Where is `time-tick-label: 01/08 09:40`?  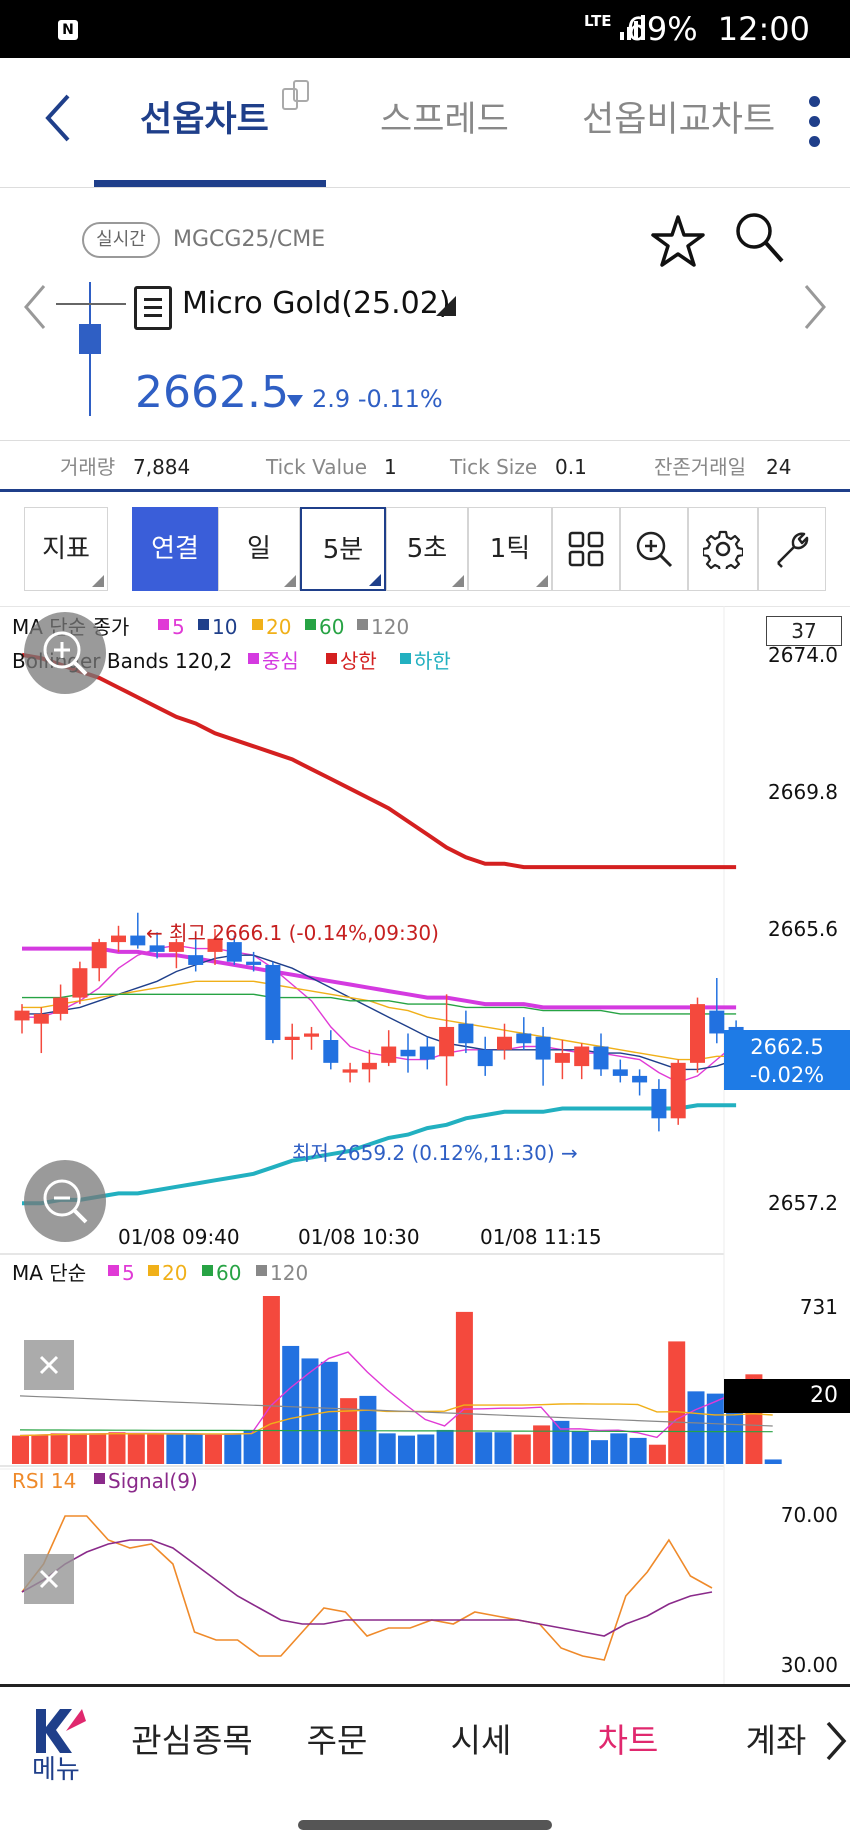 time-tick-label: 01/08 09:40 is located at coordinates (179, 1237).